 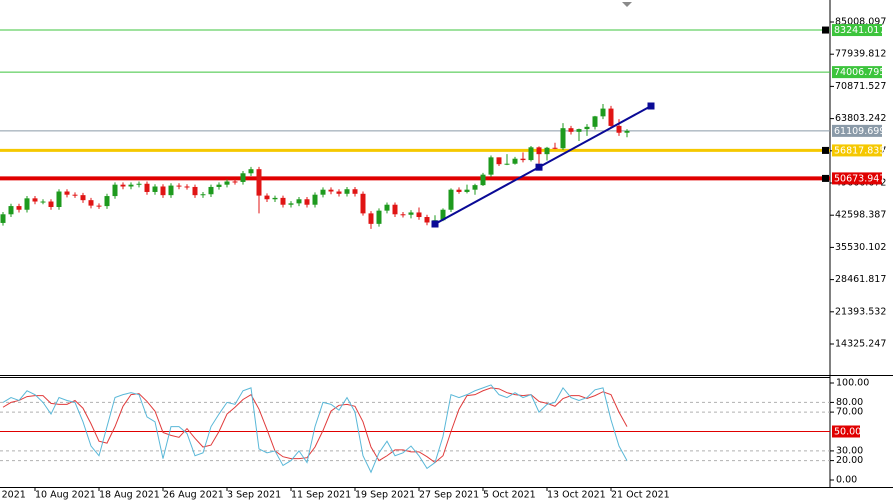 I want to click on y-tick-label: 20.00, so click(x=849, y=460).